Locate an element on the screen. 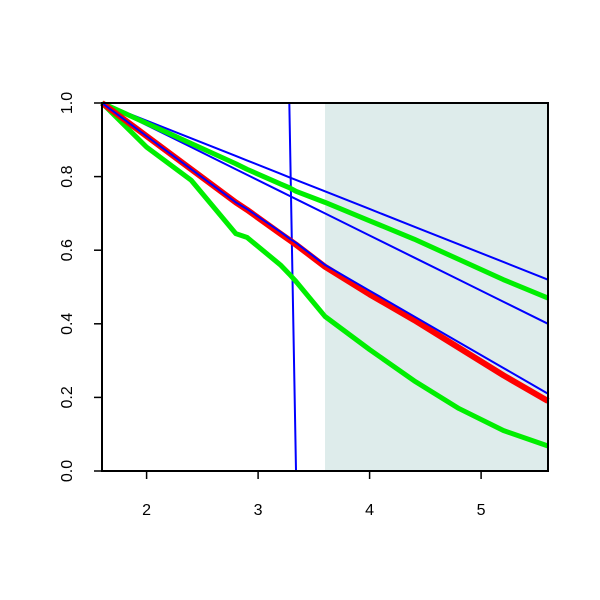 This screenshot has height=600, width=600. x-tick-label: 3 is located at coordinates (258, 510).